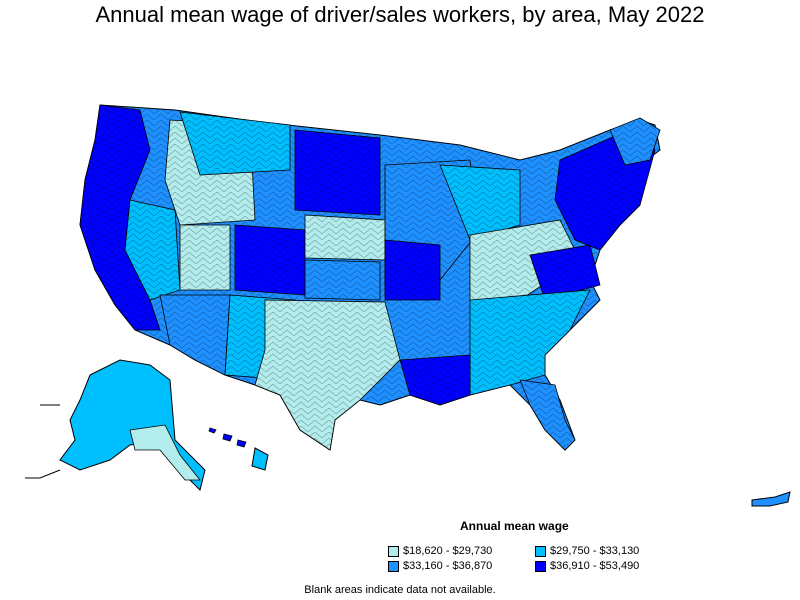 The image size is (800, 600). Describe the element at coordinates (400, 590) in the screenshot. I see `footnote: Blank areas indicate data not available.` at that location.